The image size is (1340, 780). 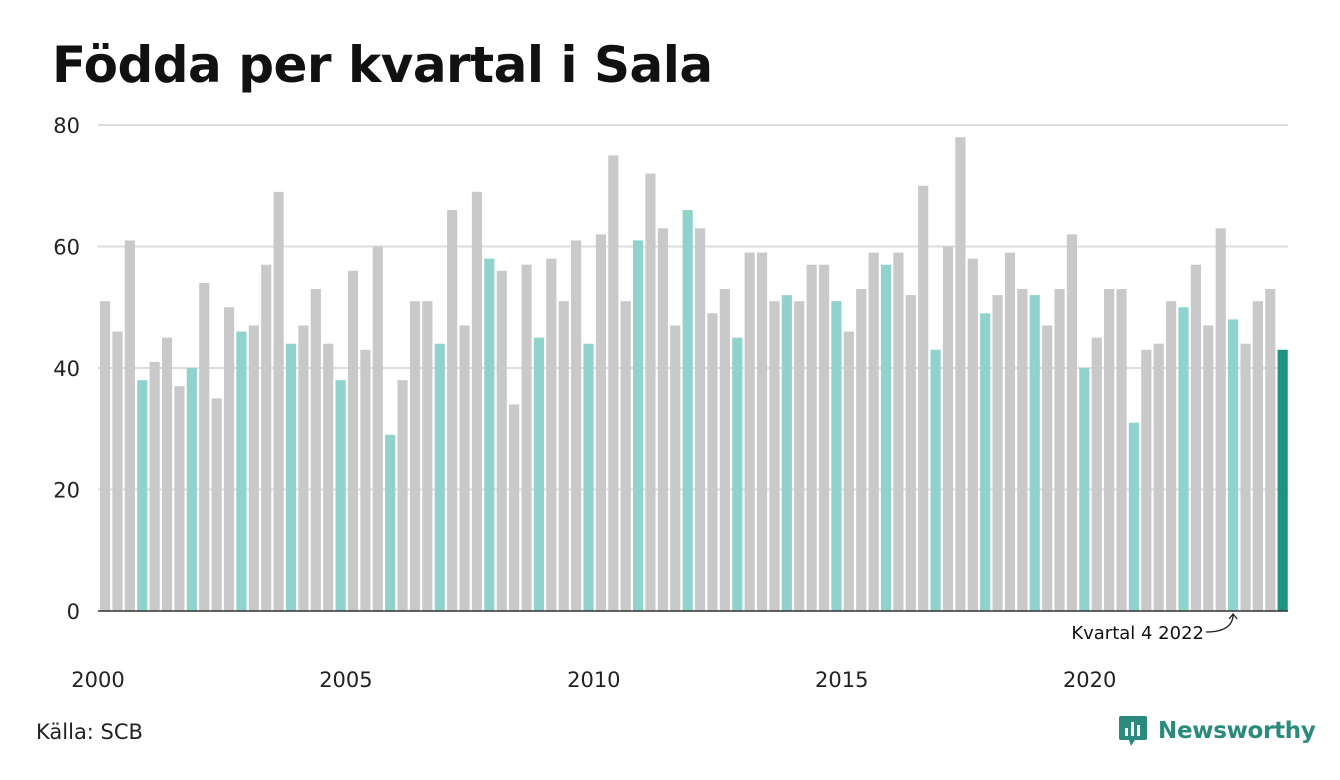 I want to click on newsworthy-logo-icon, so click(x=1133, y=731).